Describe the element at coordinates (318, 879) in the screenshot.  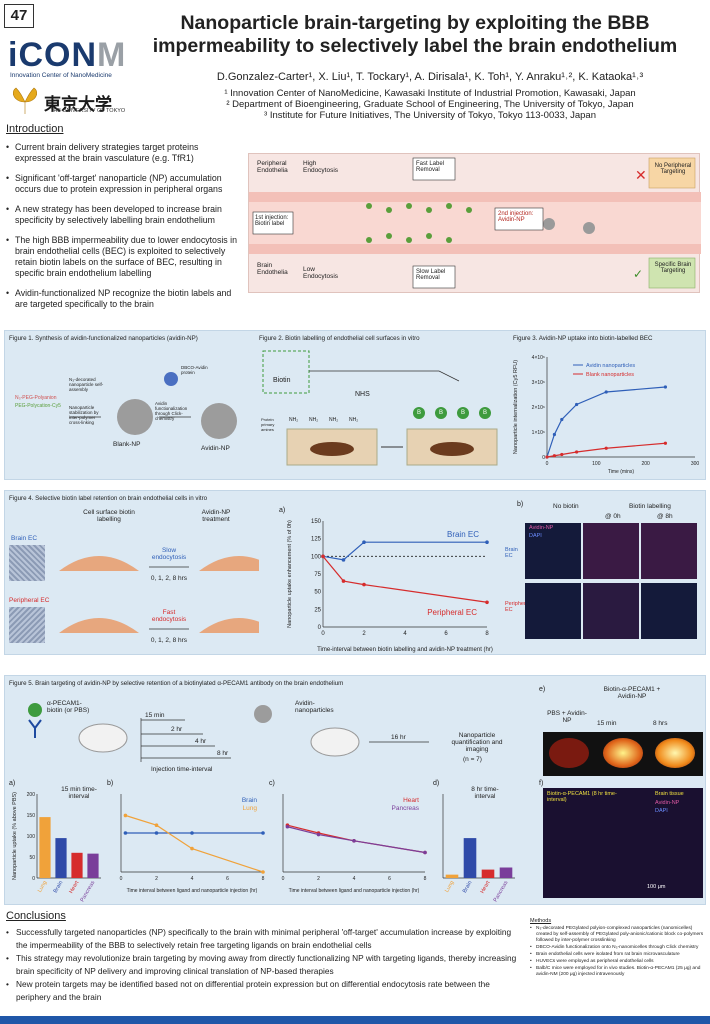
I see `x-tick-label: 2` at that location.